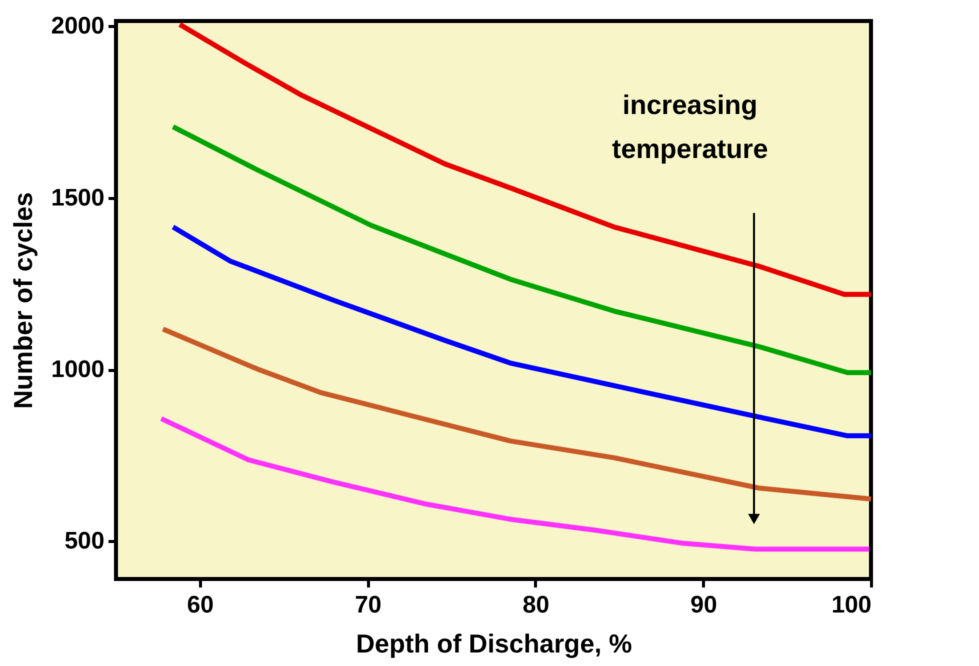 The image size is (979, 666). I want to click on y-tick-label: 1500, so click(77, 198).